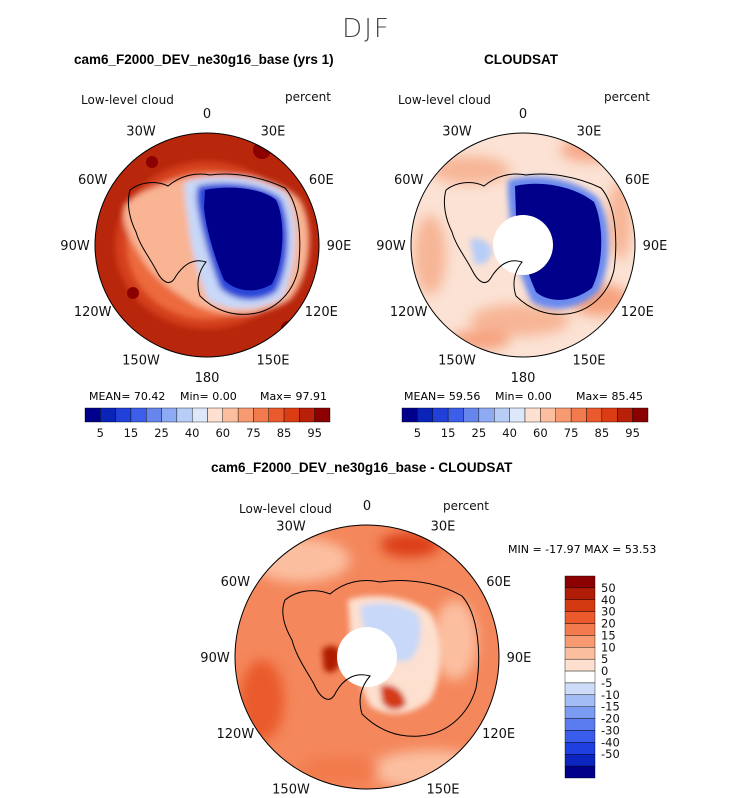 Image resolution: width=733 pixels, height=798 pixels. Describe the element at coordinates (571, 433) in the screenshot. I see `panel-obs-colorbar-tick-label: 75` at that location.